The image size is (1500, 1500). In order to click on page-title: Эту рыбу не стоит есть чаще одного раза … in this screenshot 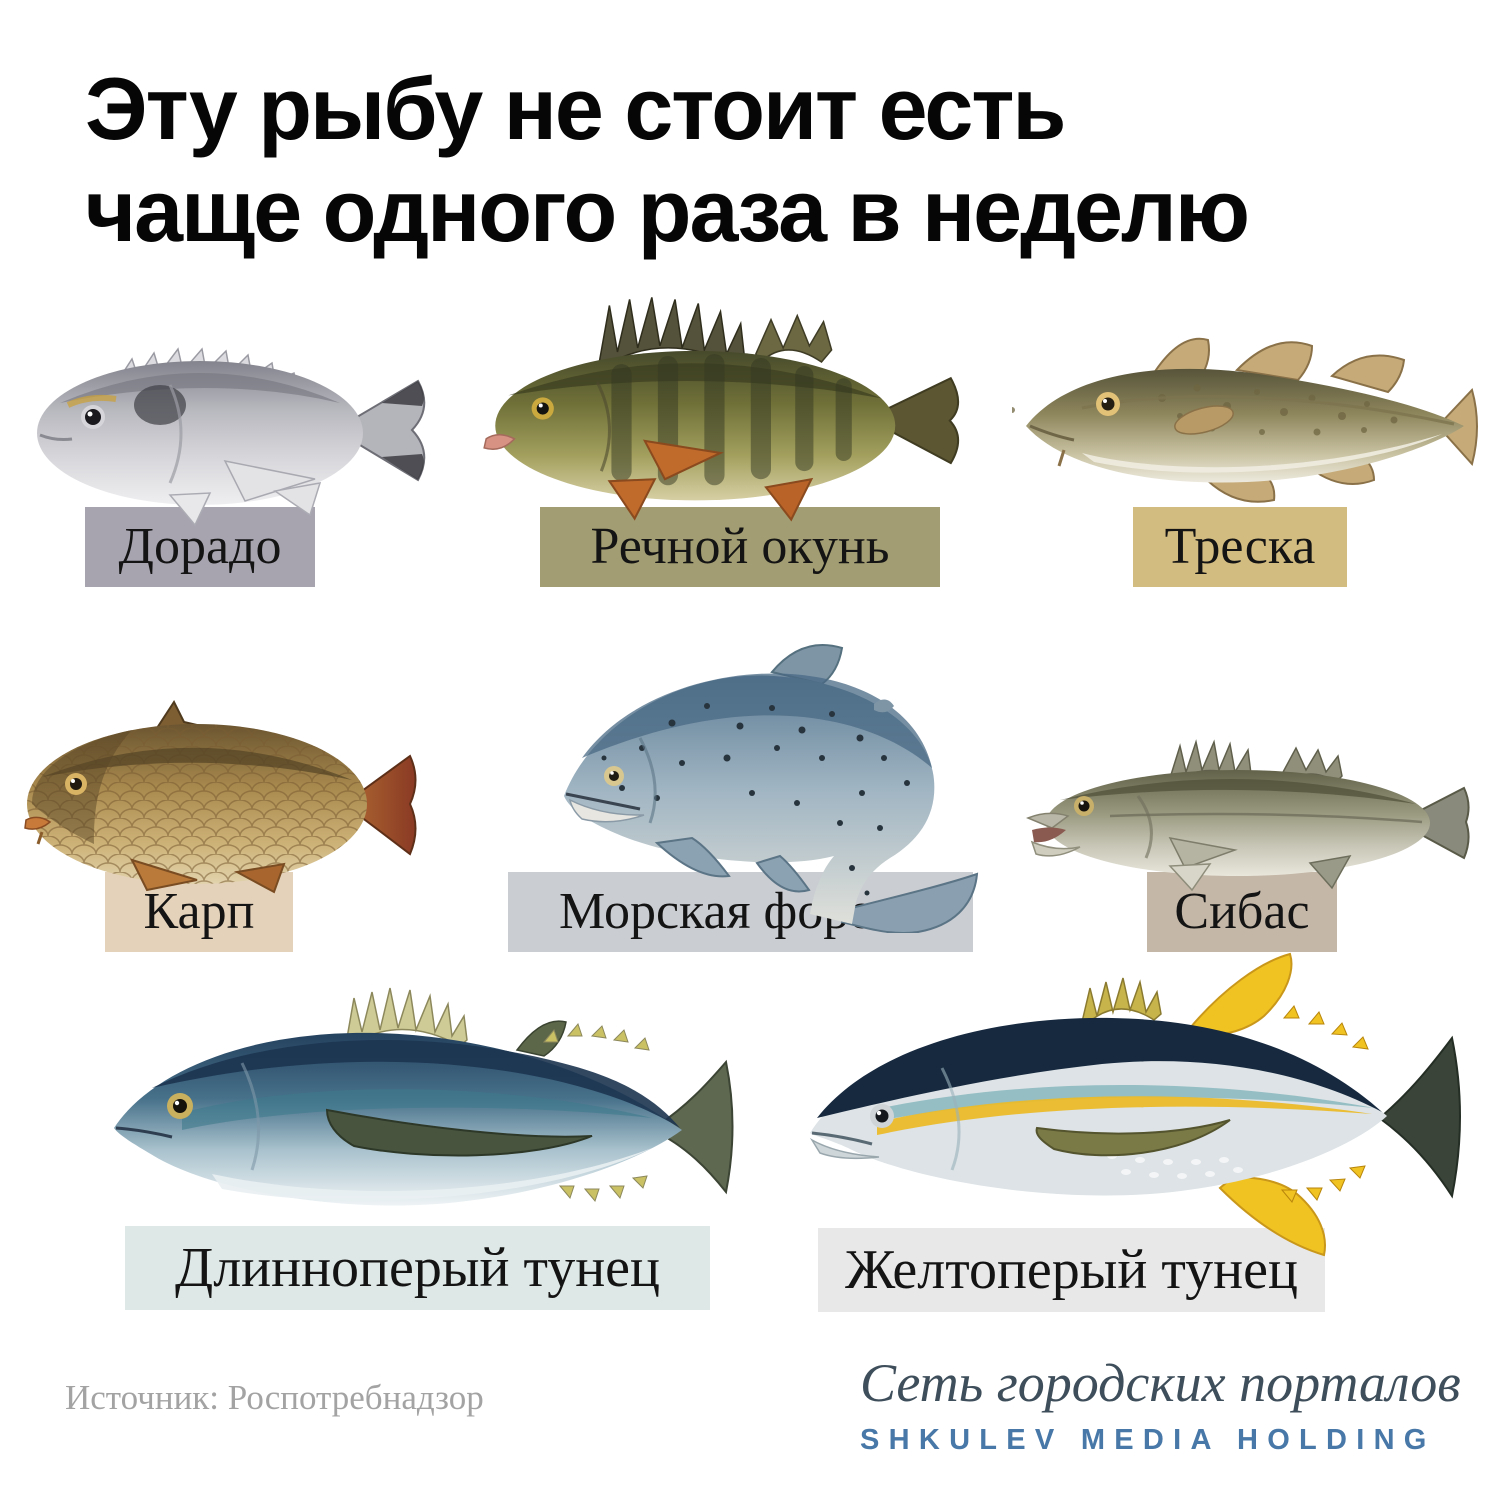, I will do `click(775, 160)`.